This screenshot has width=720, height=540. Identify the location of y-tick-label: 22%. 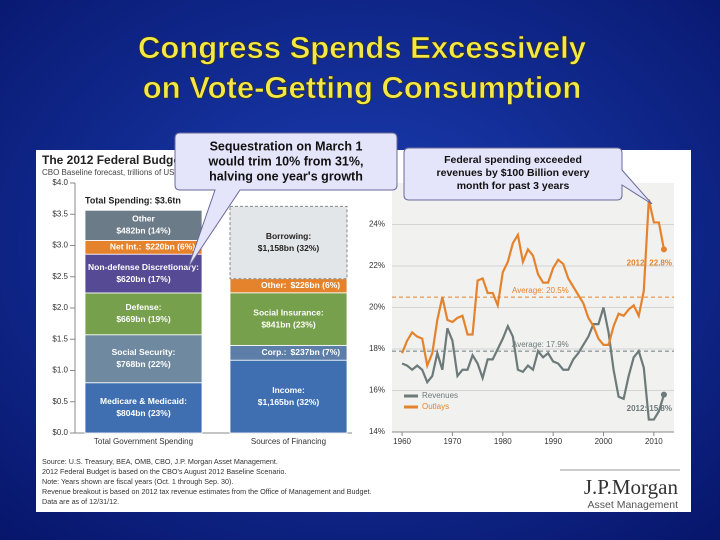
(377, 265).